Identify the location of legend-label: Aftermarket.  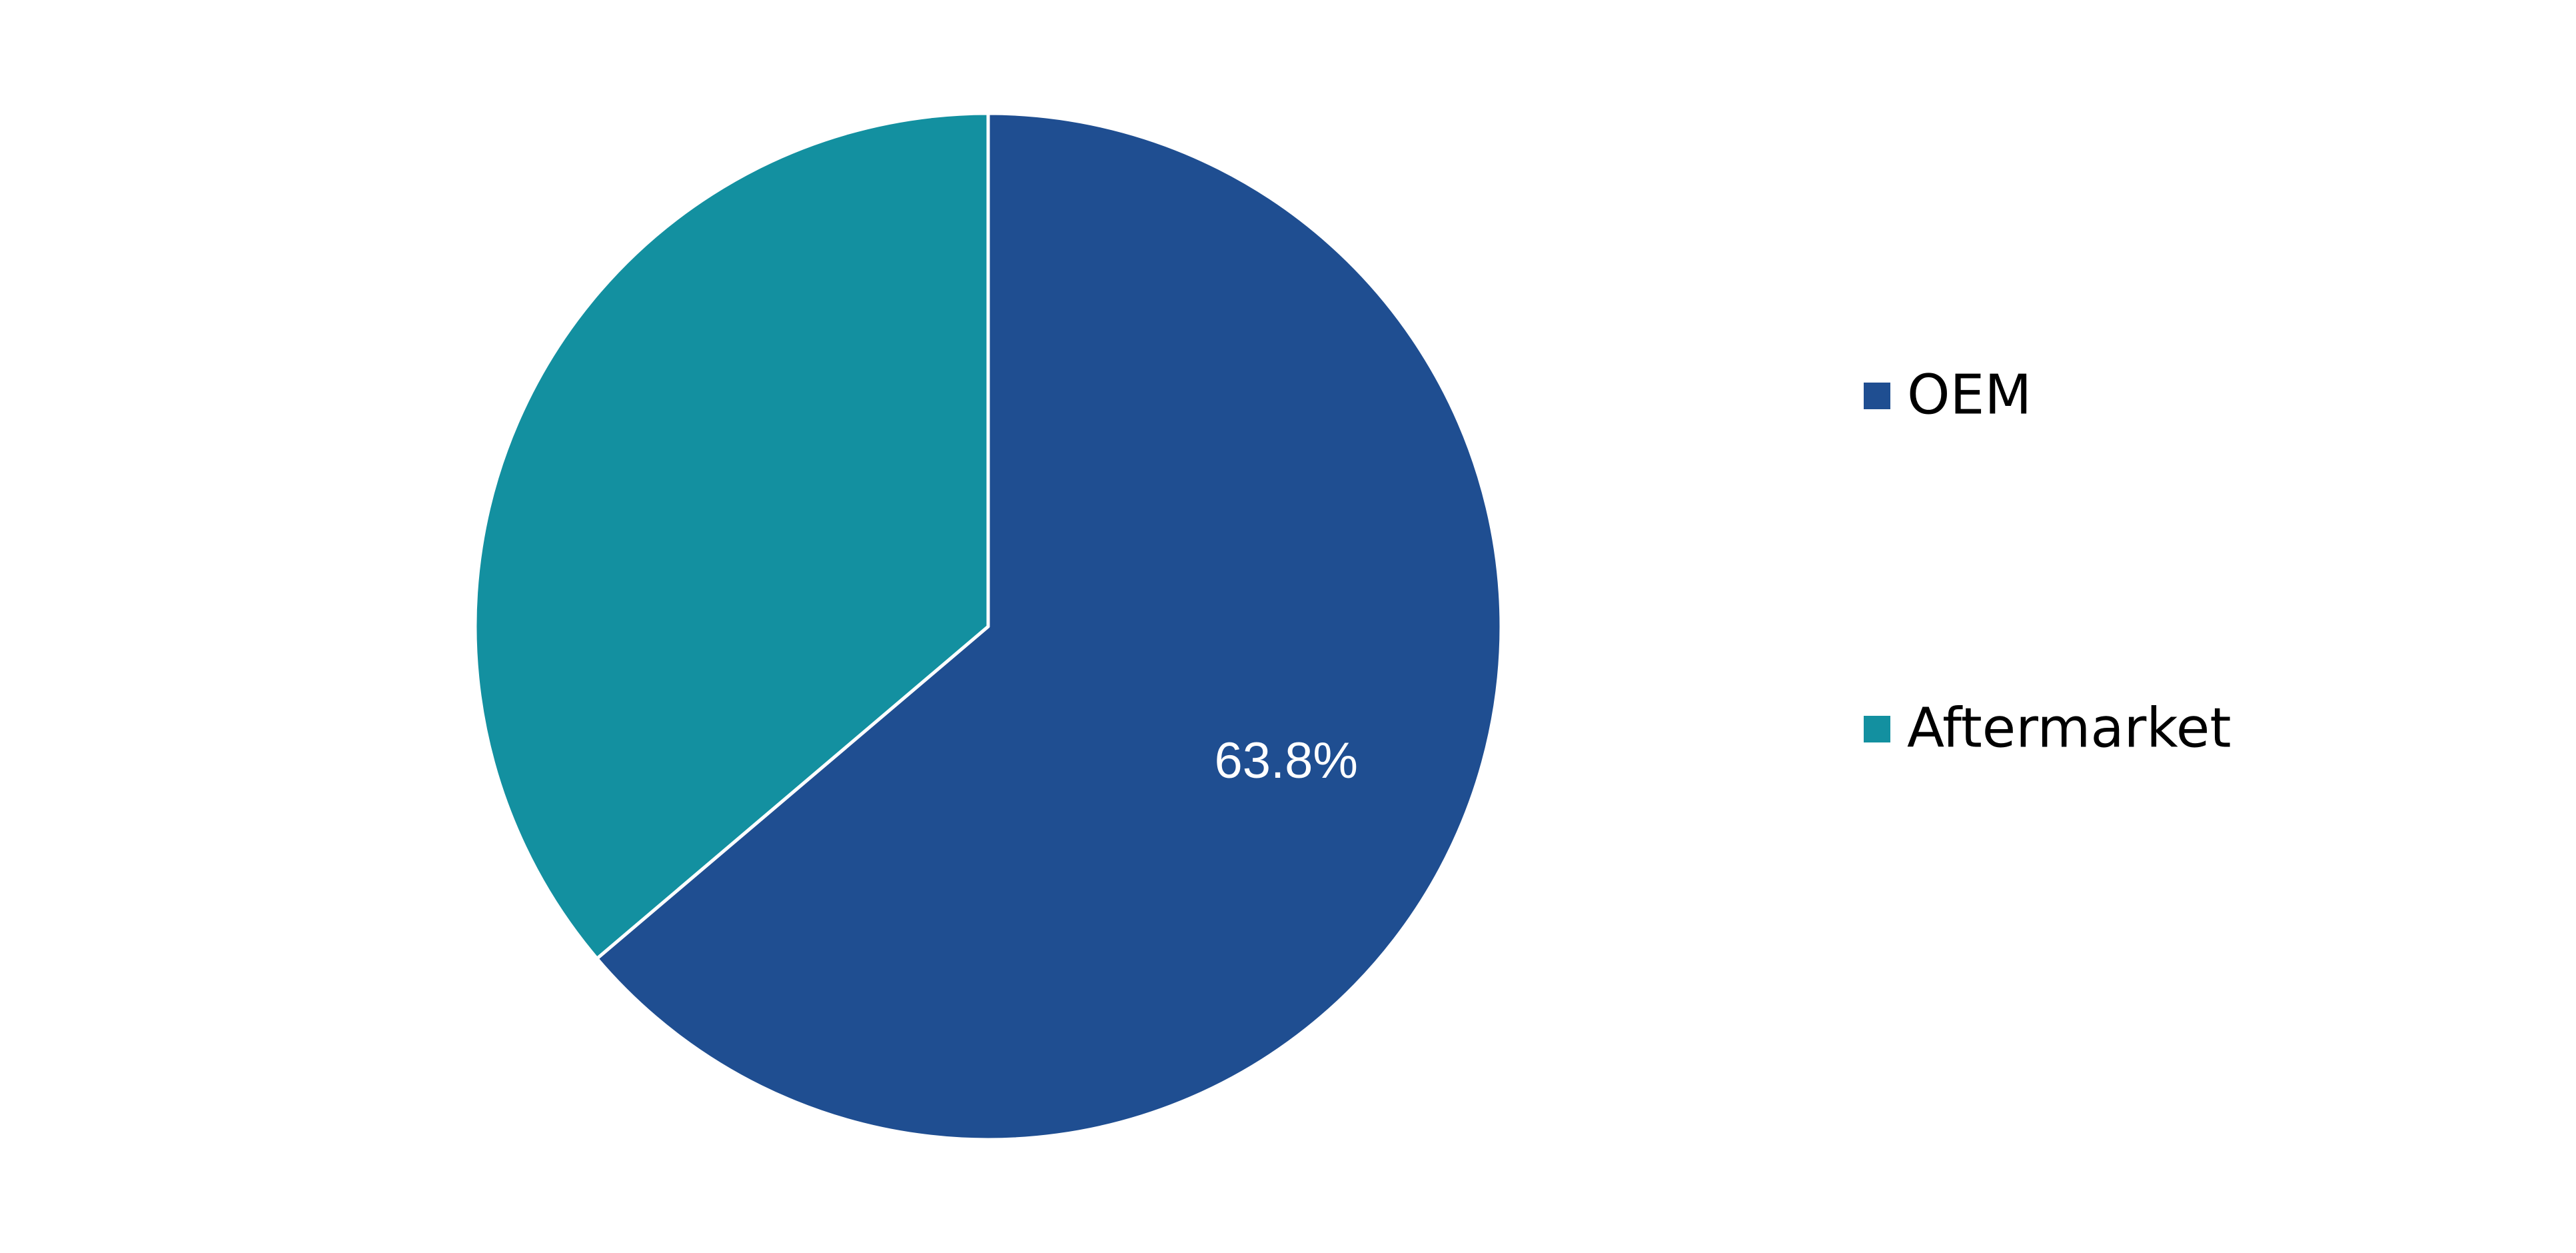
(2069, 728).